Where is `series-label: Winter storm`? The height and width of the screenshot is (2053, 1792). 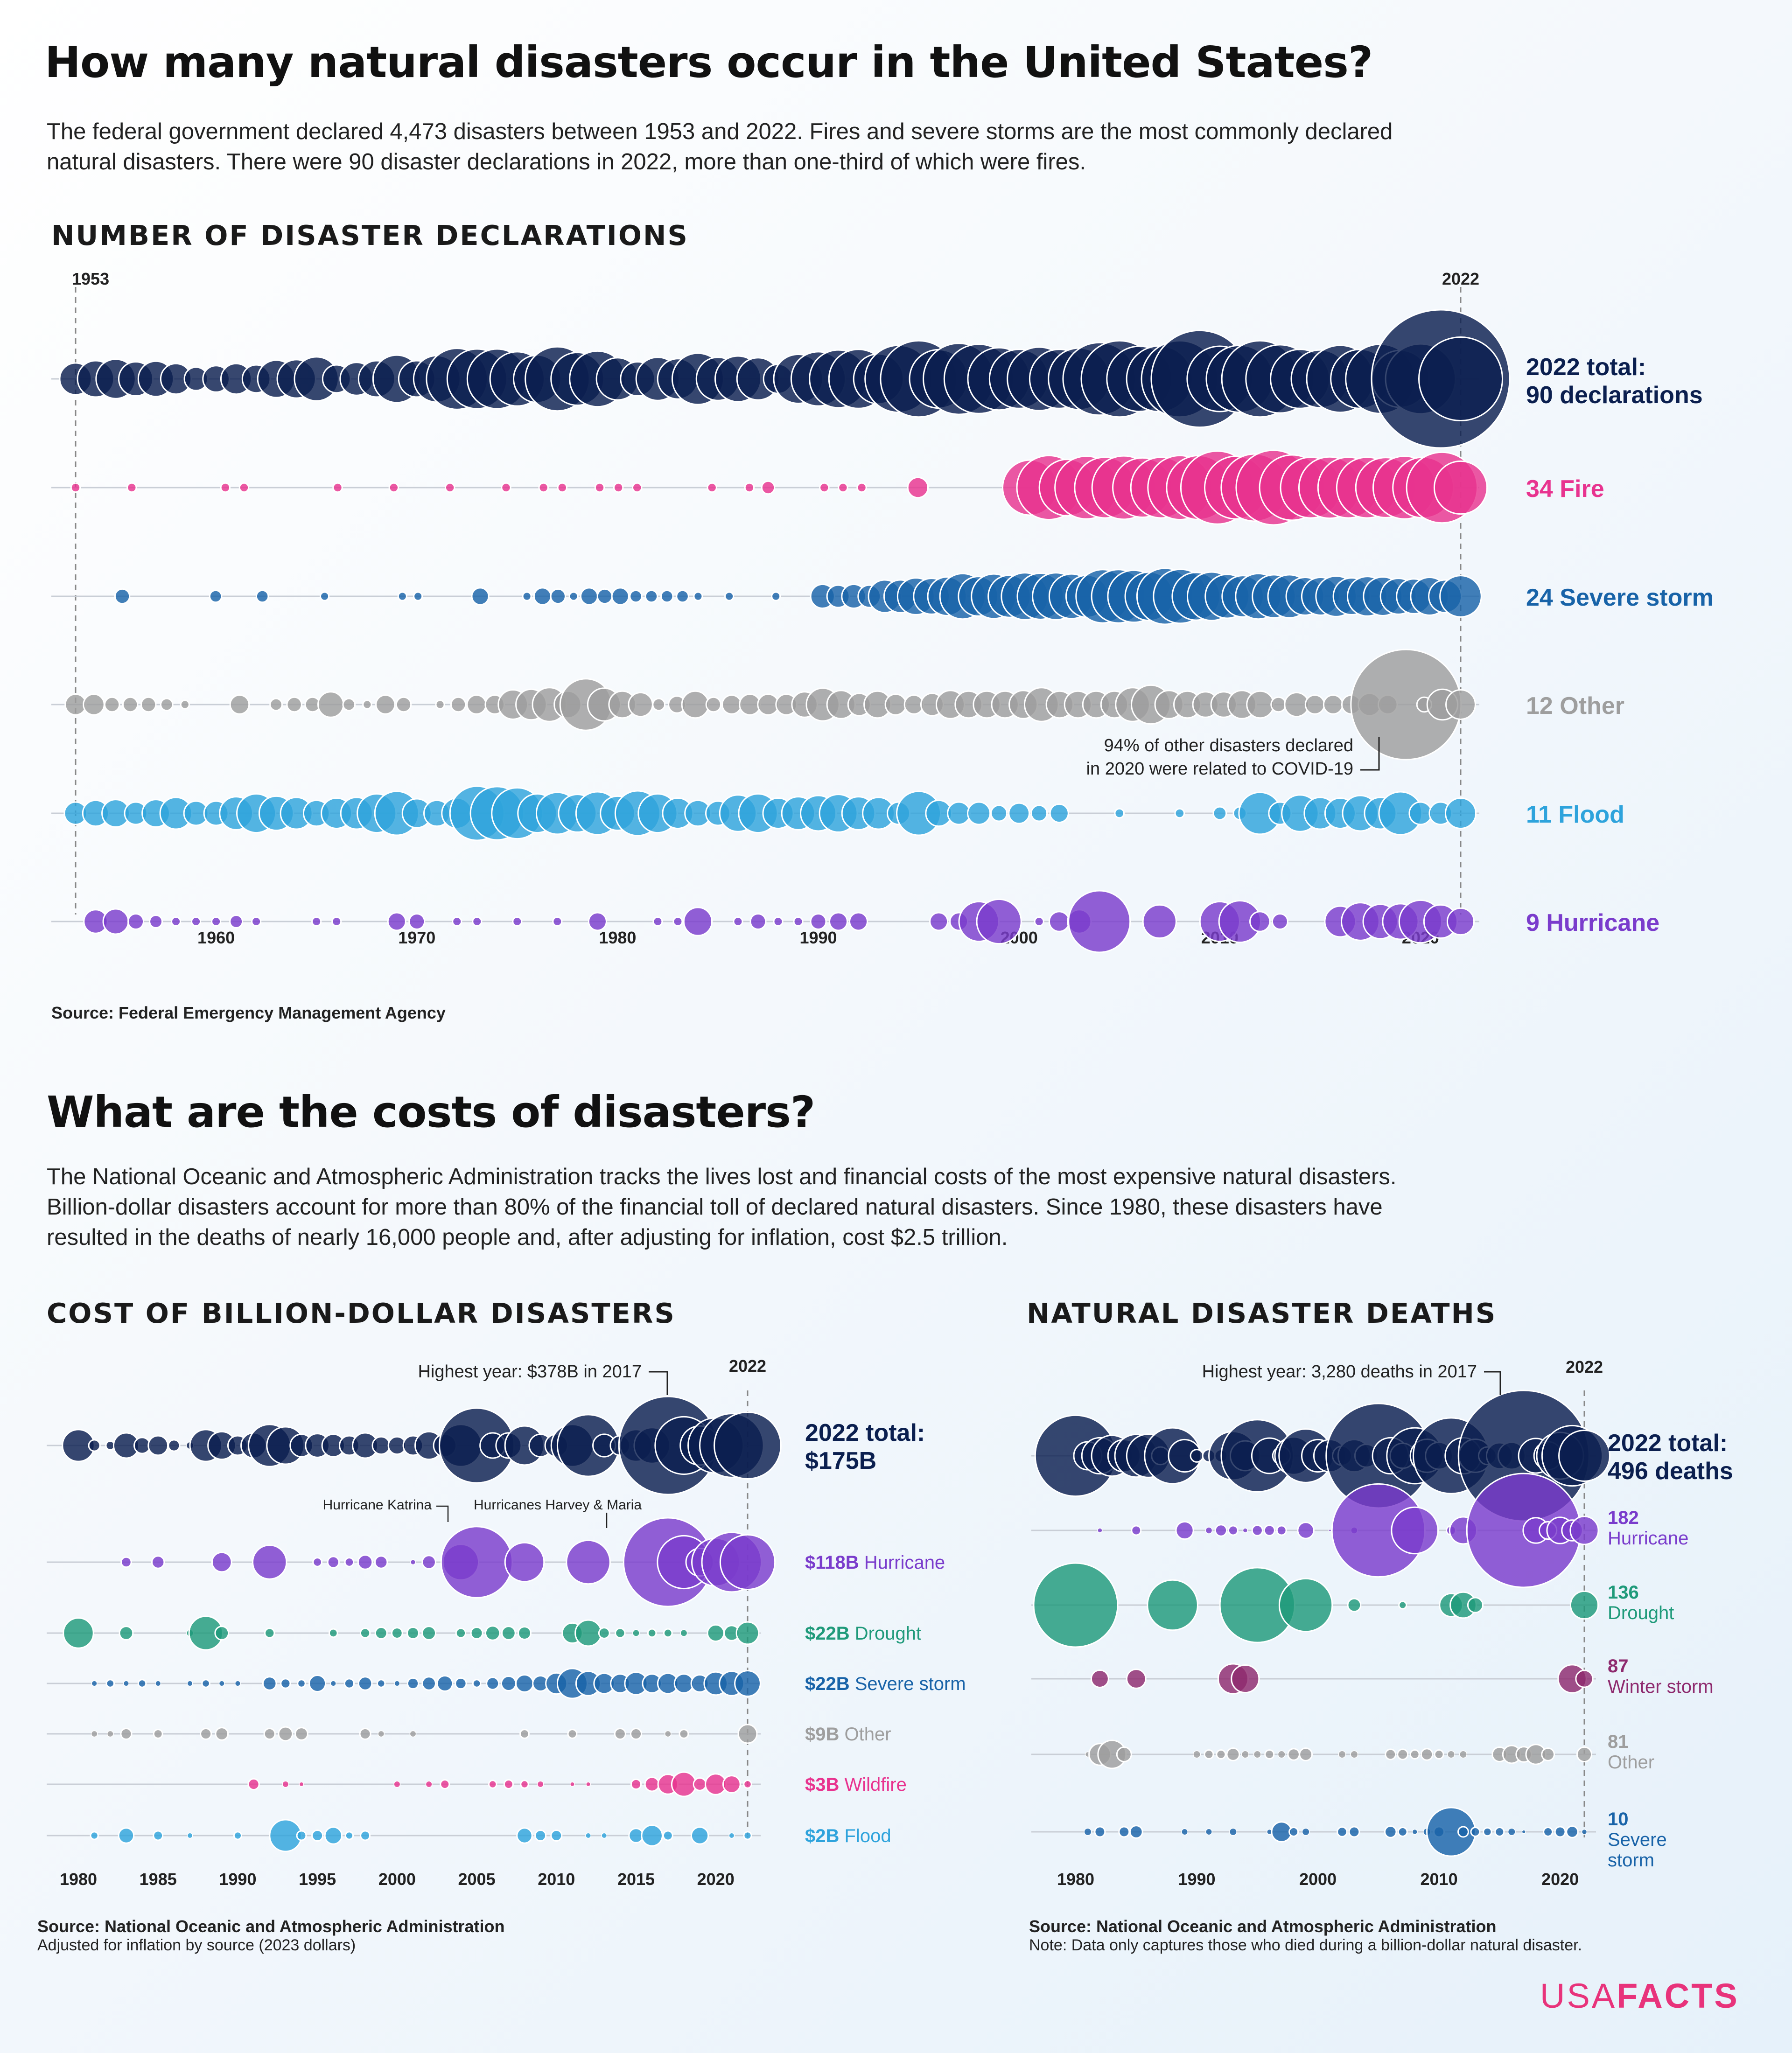 series-label: Winter storm is located at coordinates (1661, 1686).